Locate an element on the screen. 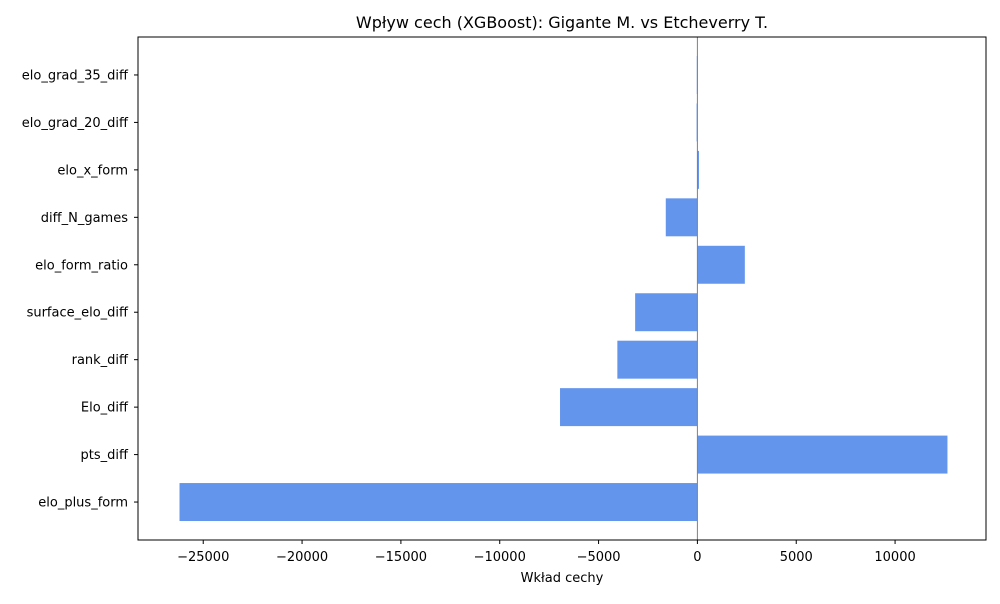 This screenshot has height=604, width=1000. x-axis-label: Wkład cechy is located at coordinates (562, 578).